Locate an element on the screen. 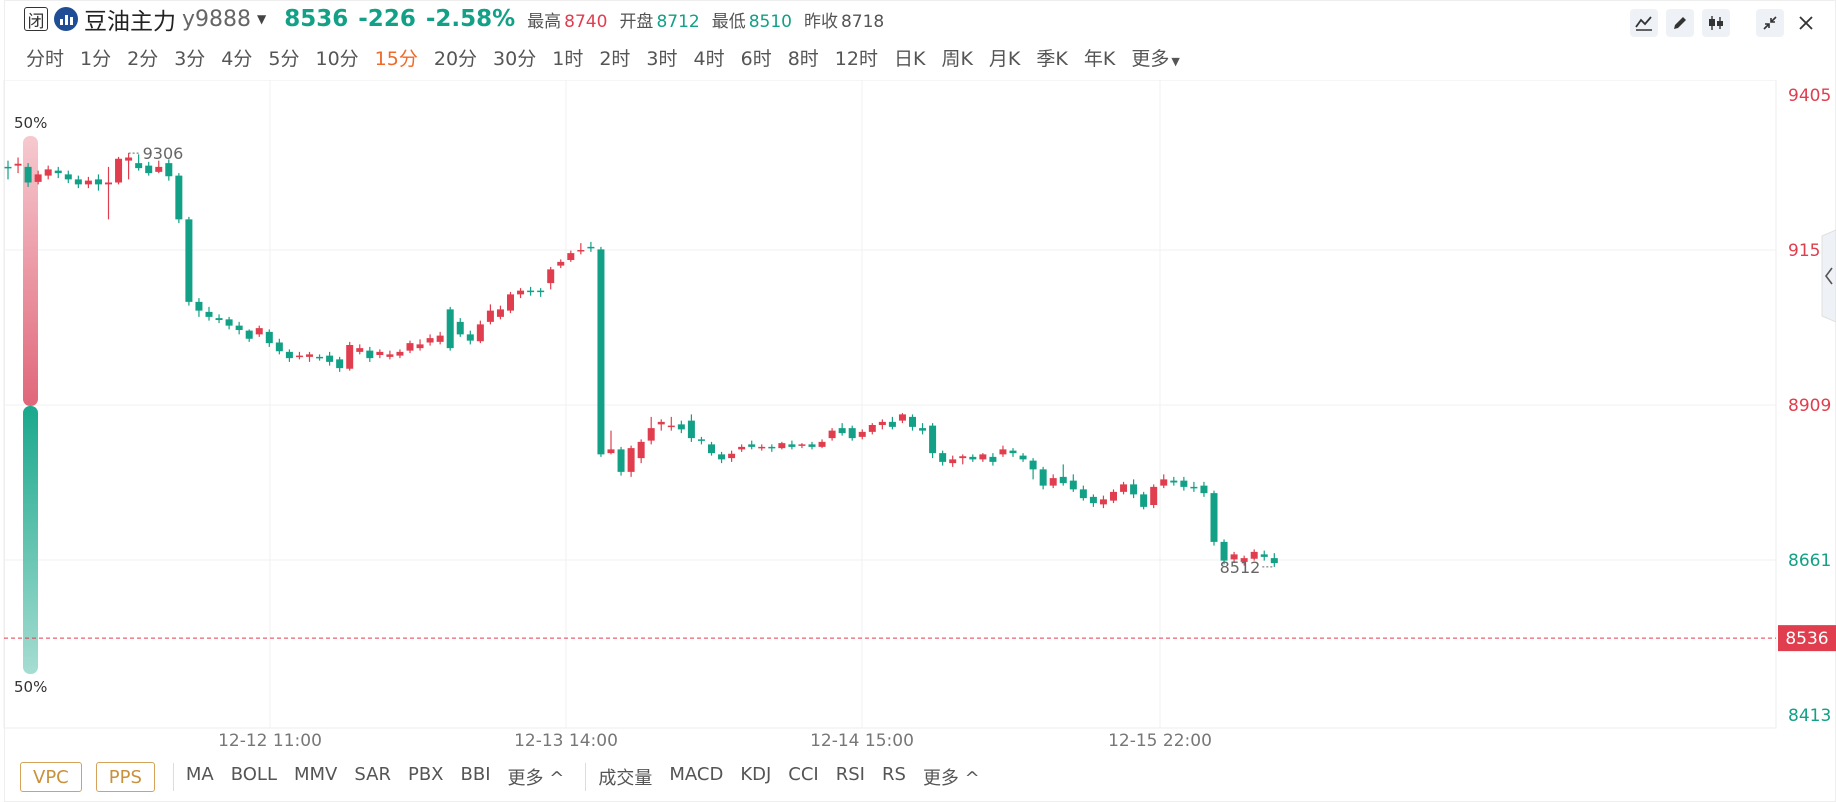  vpc-button: VPC is located at coordinates (51, 777).